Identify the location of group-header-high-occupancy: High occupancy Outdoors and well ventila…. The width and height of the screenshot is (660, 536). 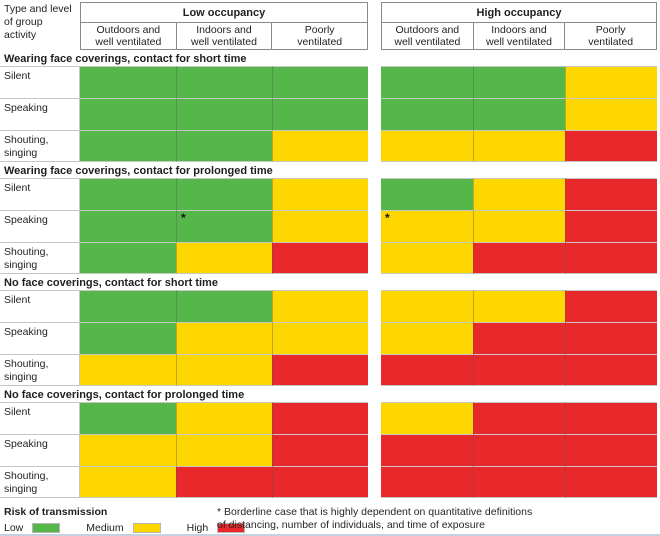
(519, 26).